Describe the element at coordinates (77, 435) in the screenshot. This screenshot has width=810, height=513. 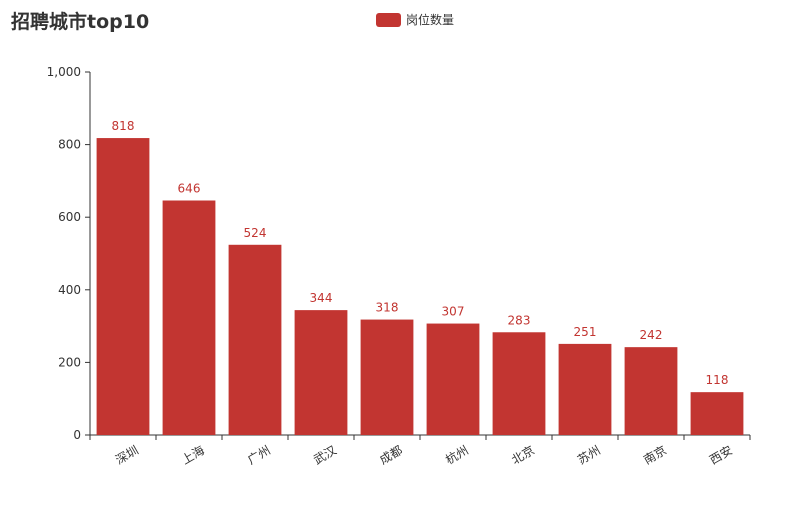
I see `y-tick-label: 0` at that location.